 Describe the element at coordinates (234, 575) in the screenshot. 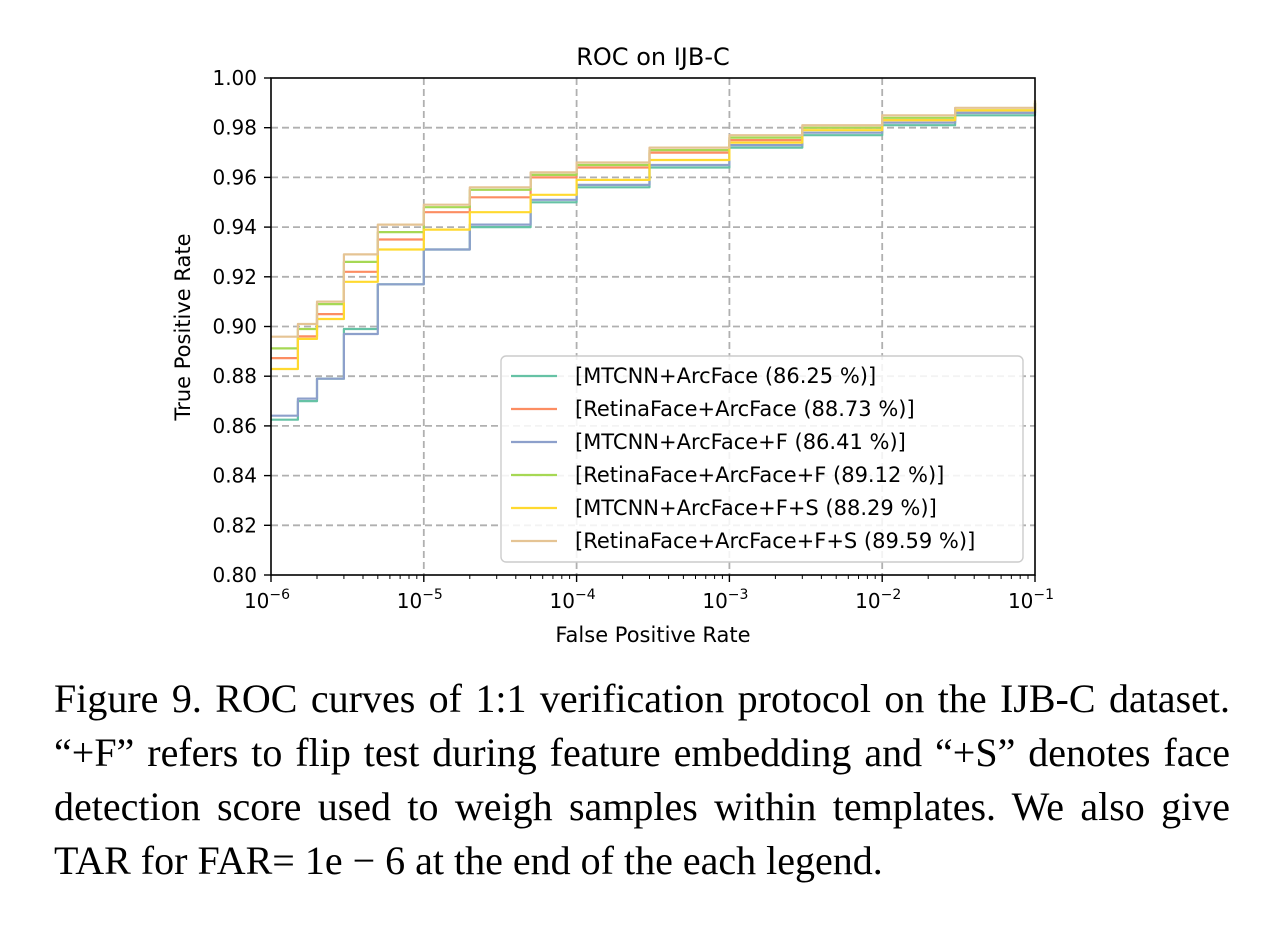

I see `y-tick-label: 0.80` at that location.